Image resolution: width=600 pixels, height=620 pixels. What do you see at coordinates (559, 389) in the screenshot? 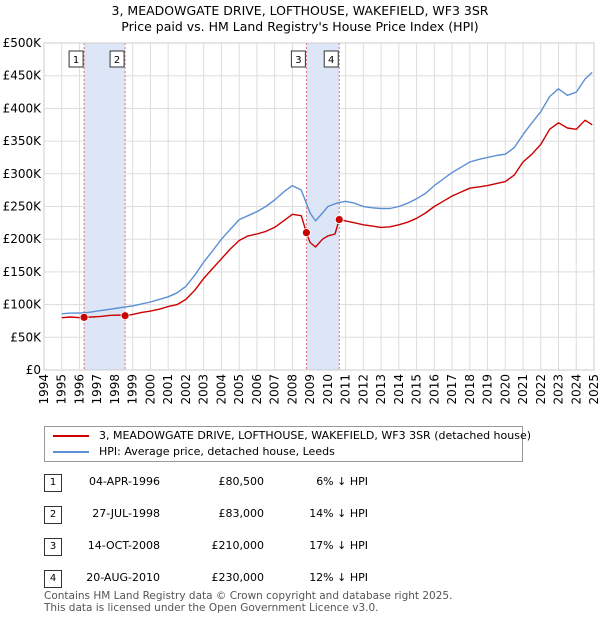
I see `x-tick-label: 2023` at bounding box center [559, 389].